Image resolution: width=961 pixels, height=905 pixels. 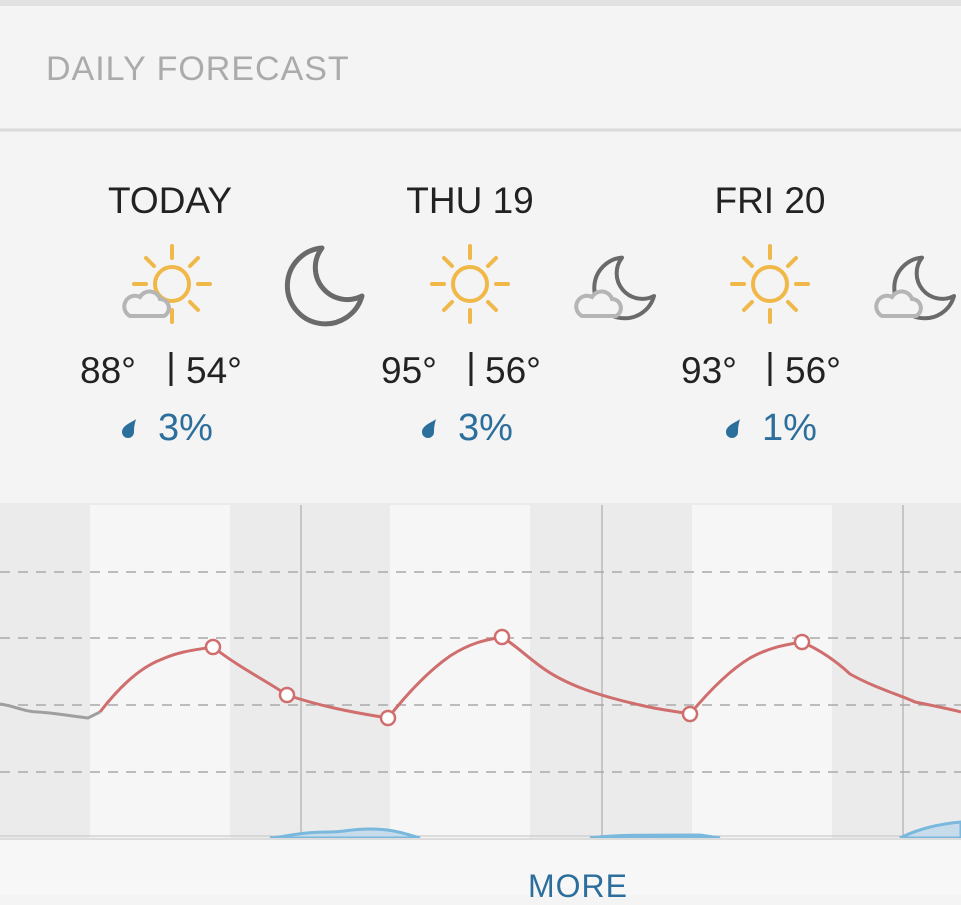 I want to click on day-label: THU 19, so click(x=470, y=200).